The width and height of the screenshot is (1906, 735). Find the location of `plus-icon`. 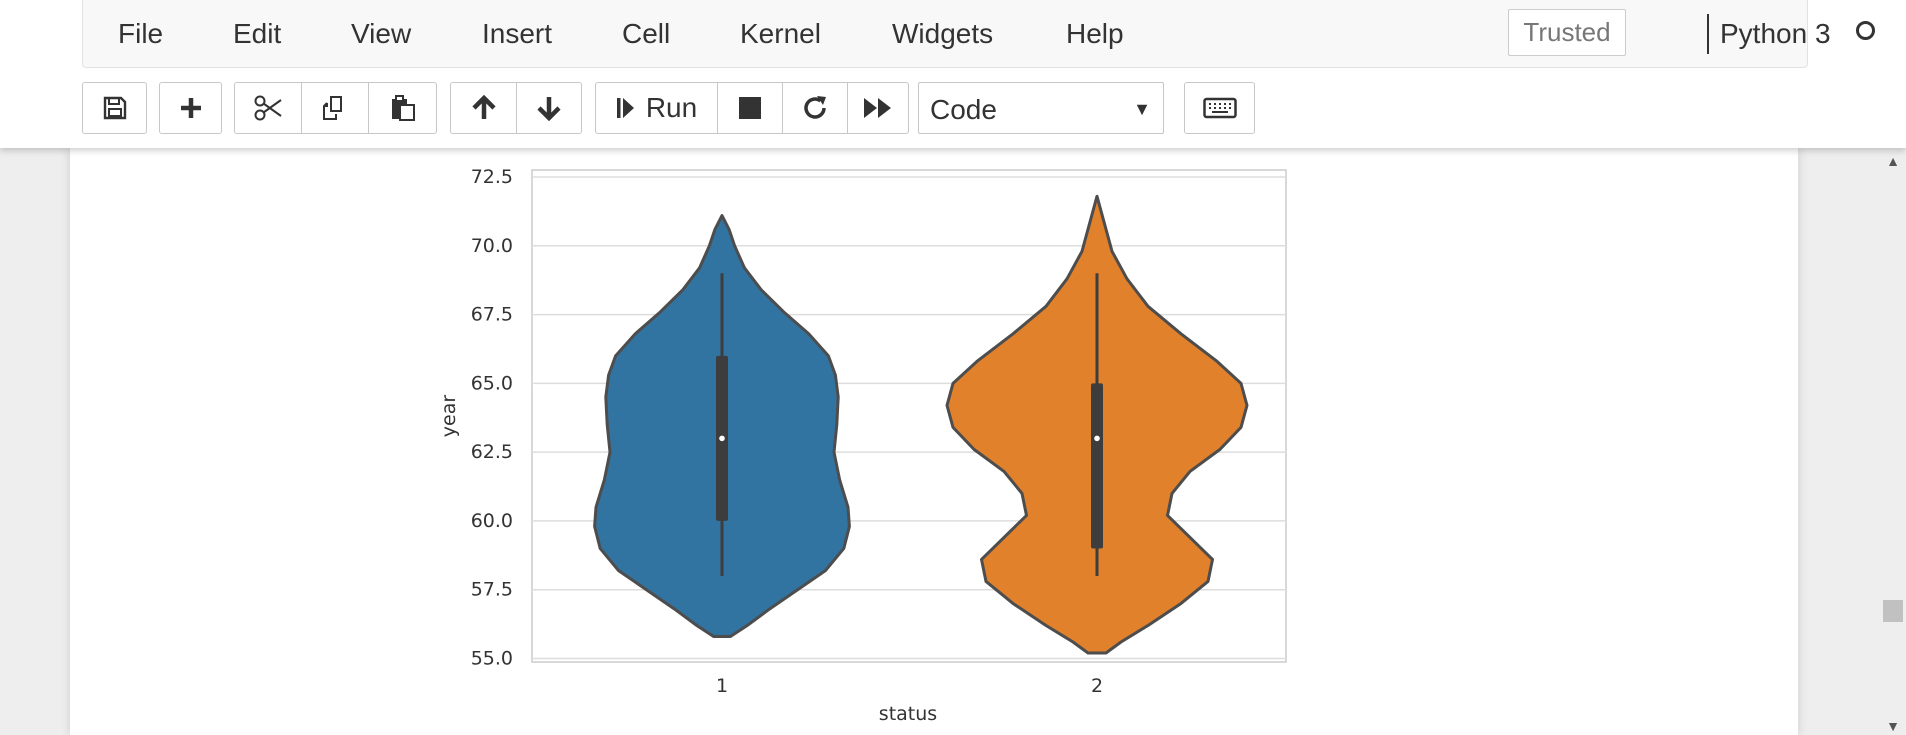

plus-icon is located at coordinates (190, 108).